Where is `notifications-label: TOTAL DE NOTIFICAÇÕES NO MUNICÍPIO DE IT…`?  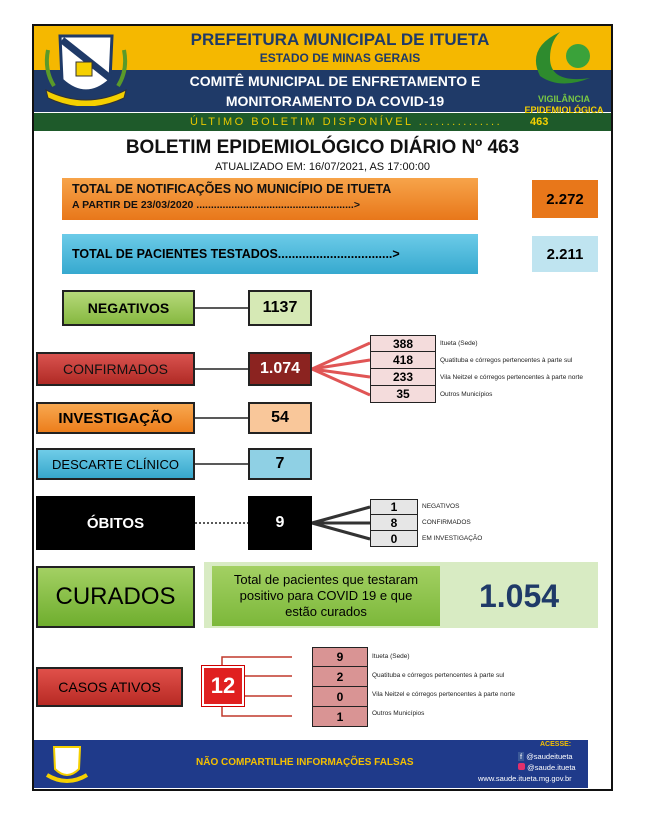 notifications-label: TOTAL DE NOTIFICAÇÕES NO MUNICÍPIO DE IT… is located at coordinates (232, 189).